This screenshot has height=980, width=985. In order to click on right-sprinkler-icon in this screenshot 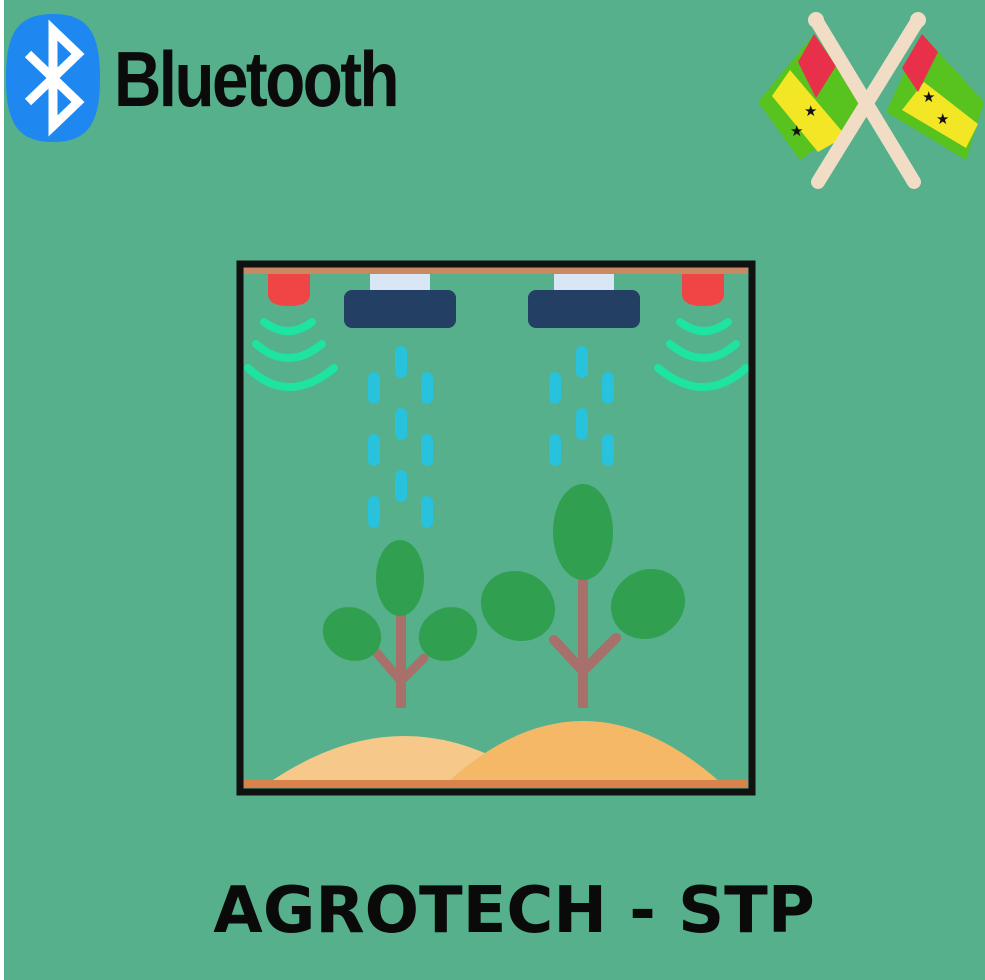, I will do `click(584, 301)`.